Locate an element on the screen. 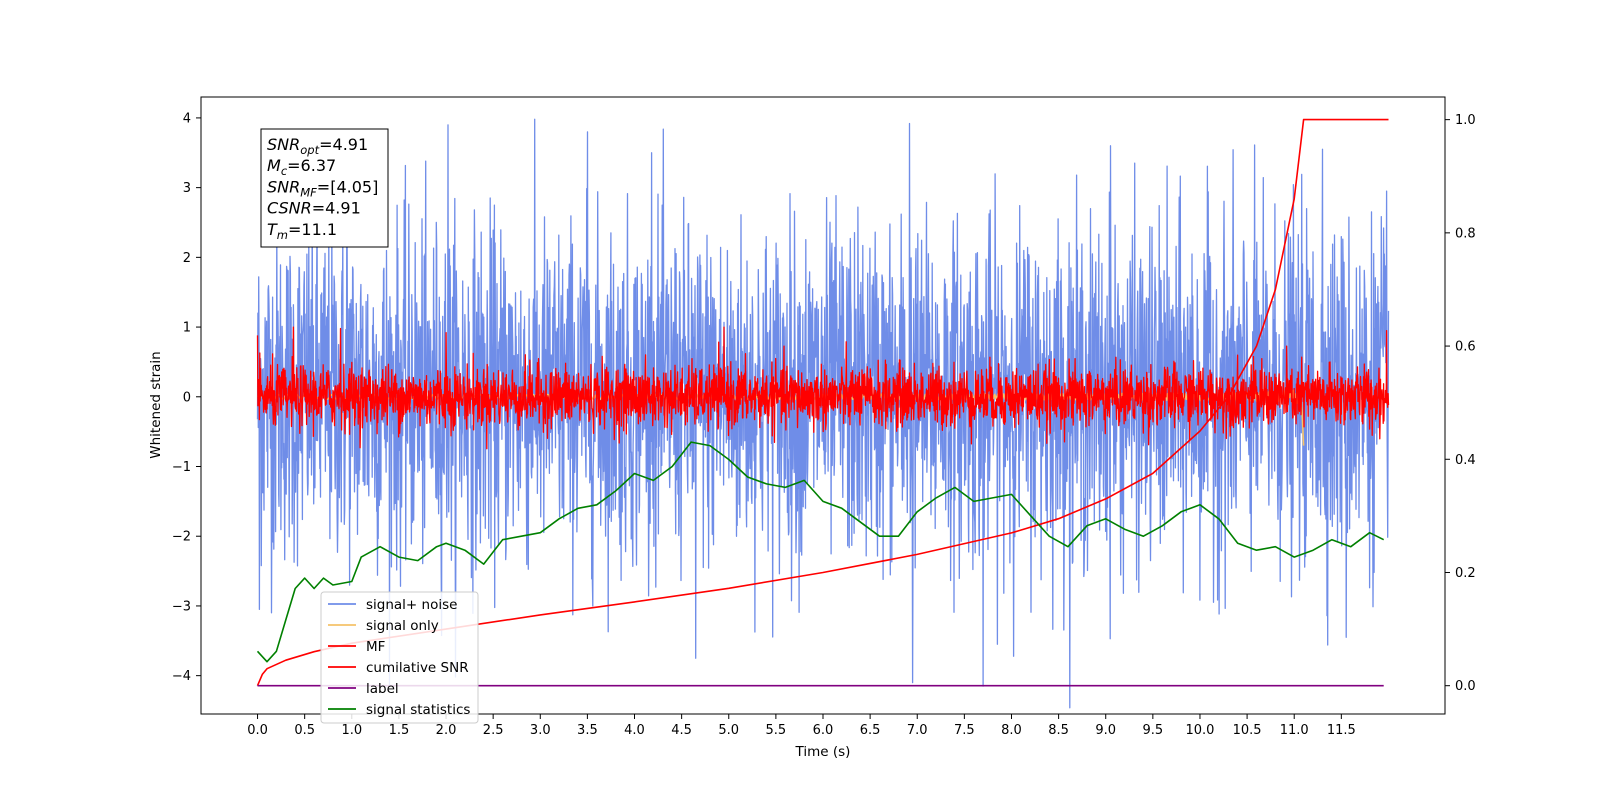  y-tick-label: 3 is located at coordinates (187, 188).